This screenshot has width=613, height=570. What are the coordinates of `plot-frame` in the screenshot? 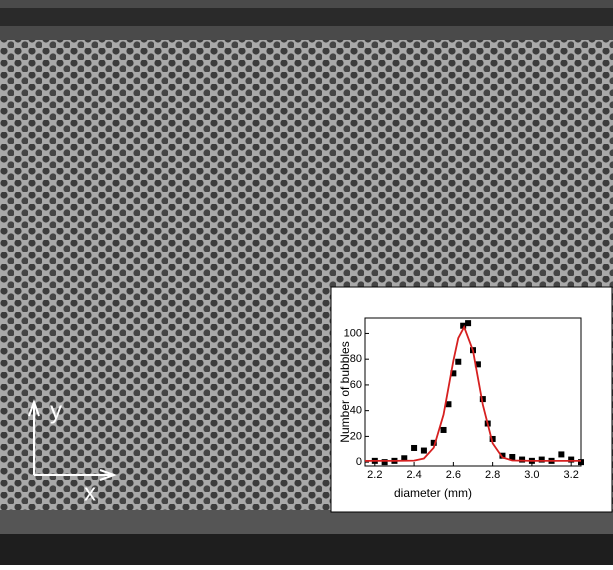 It's located at (473, 392).